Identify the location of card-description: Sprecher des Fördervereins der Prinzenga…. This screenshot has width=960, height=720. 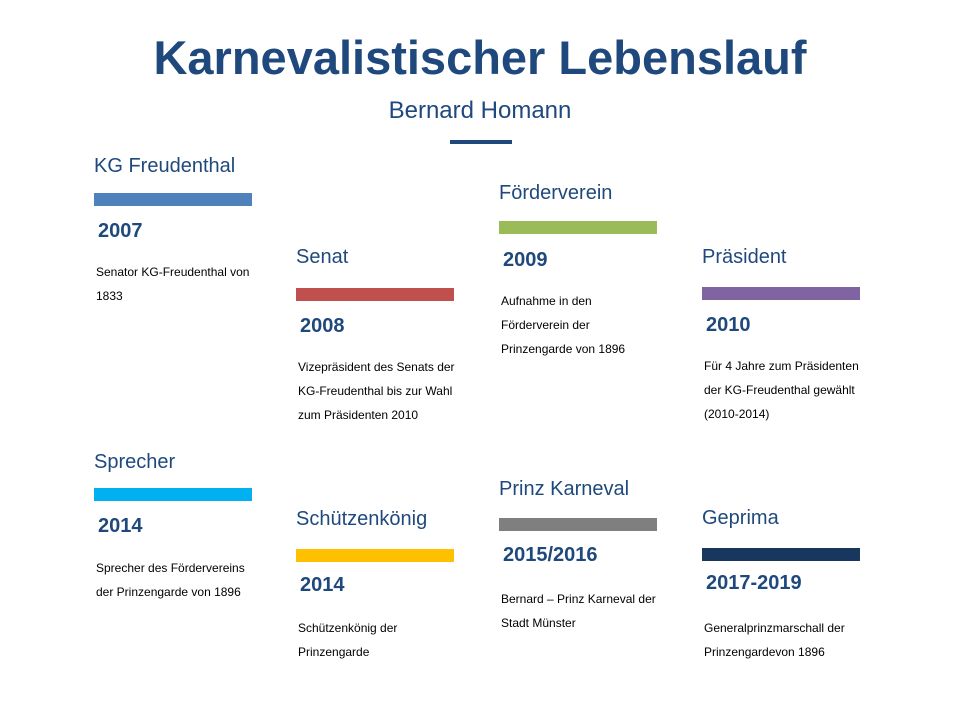
(170, 580).